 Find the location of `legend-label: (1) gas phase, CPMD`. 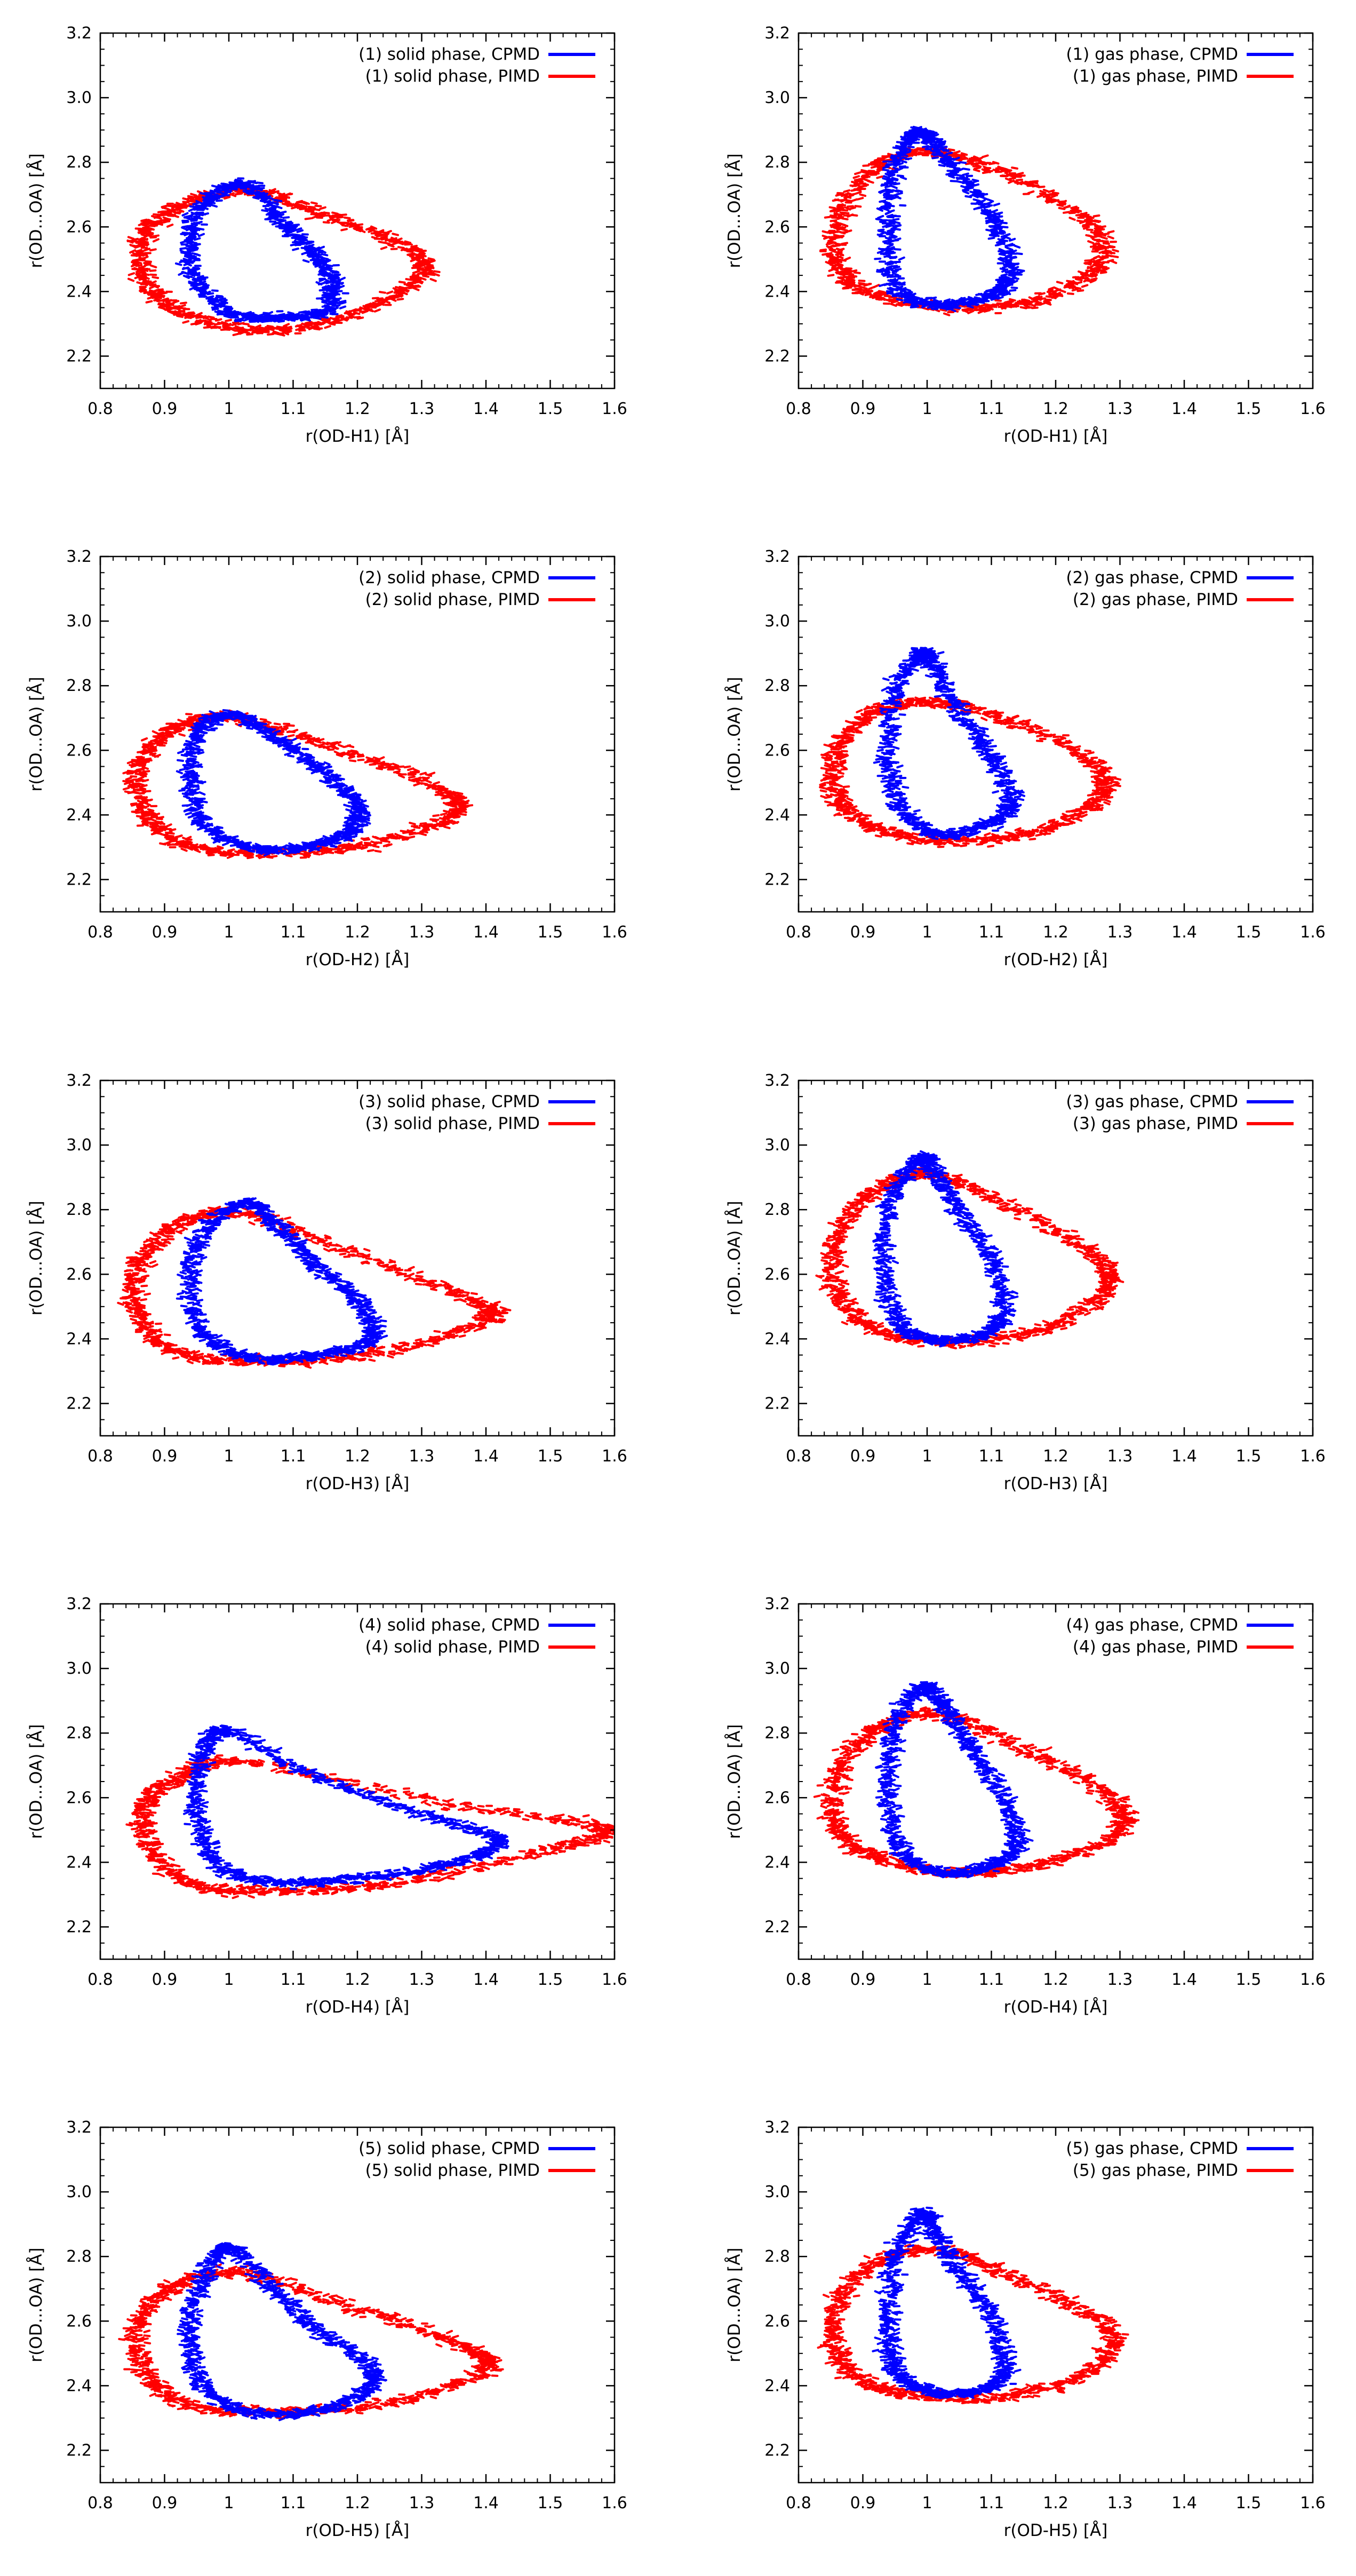

legend-label: (1) gas phase, CPMD is located at coordinates (1152, 54).